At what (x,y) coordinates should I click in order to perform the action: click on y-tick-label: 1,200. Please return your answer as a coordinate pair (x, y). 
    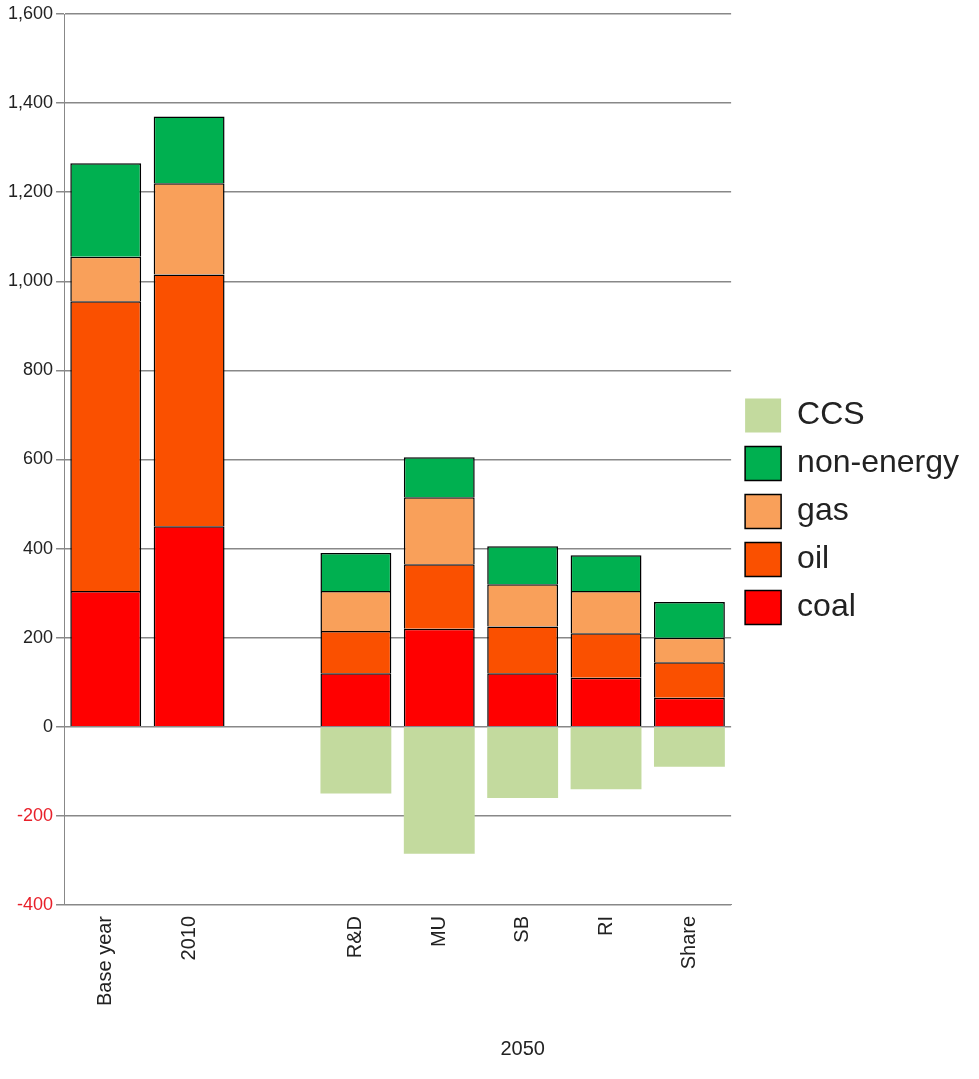
    Looking at the image, I should click on (31, 191).